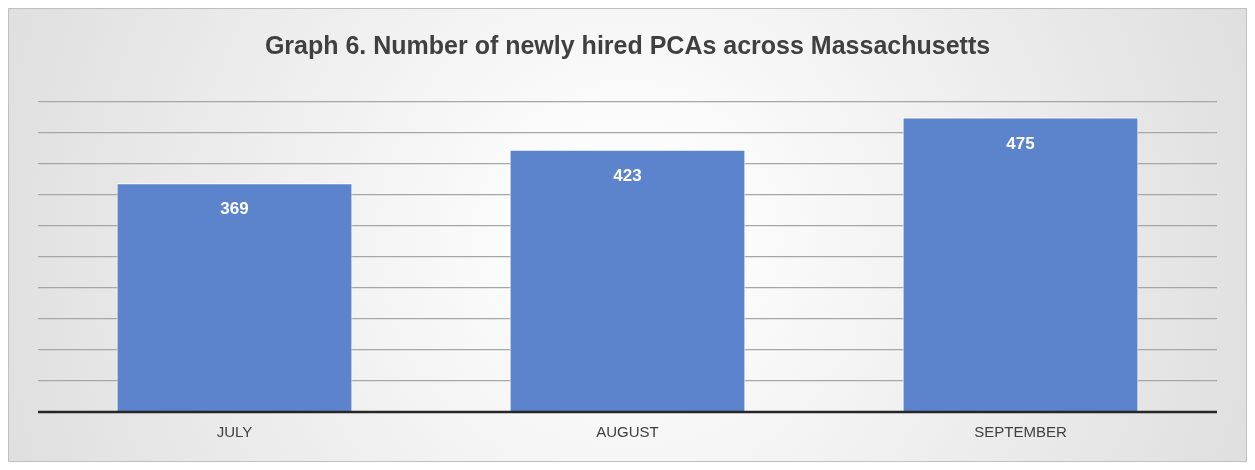 This screenshot has width=1255, height=470. Describe the element at coordinates (234, 432) in the screenshot. I see `x-tick-label: JULY` at that location.